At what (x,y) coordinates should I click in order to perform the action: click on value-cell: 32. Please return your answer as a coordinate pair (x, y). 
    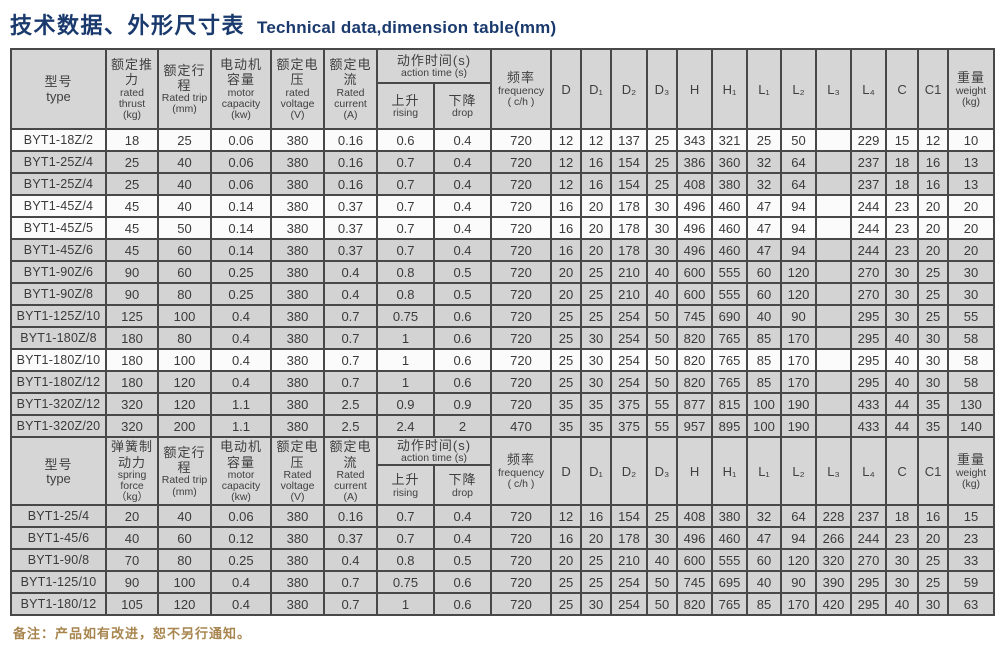
    Looking at the image, I should click on (764, 516).